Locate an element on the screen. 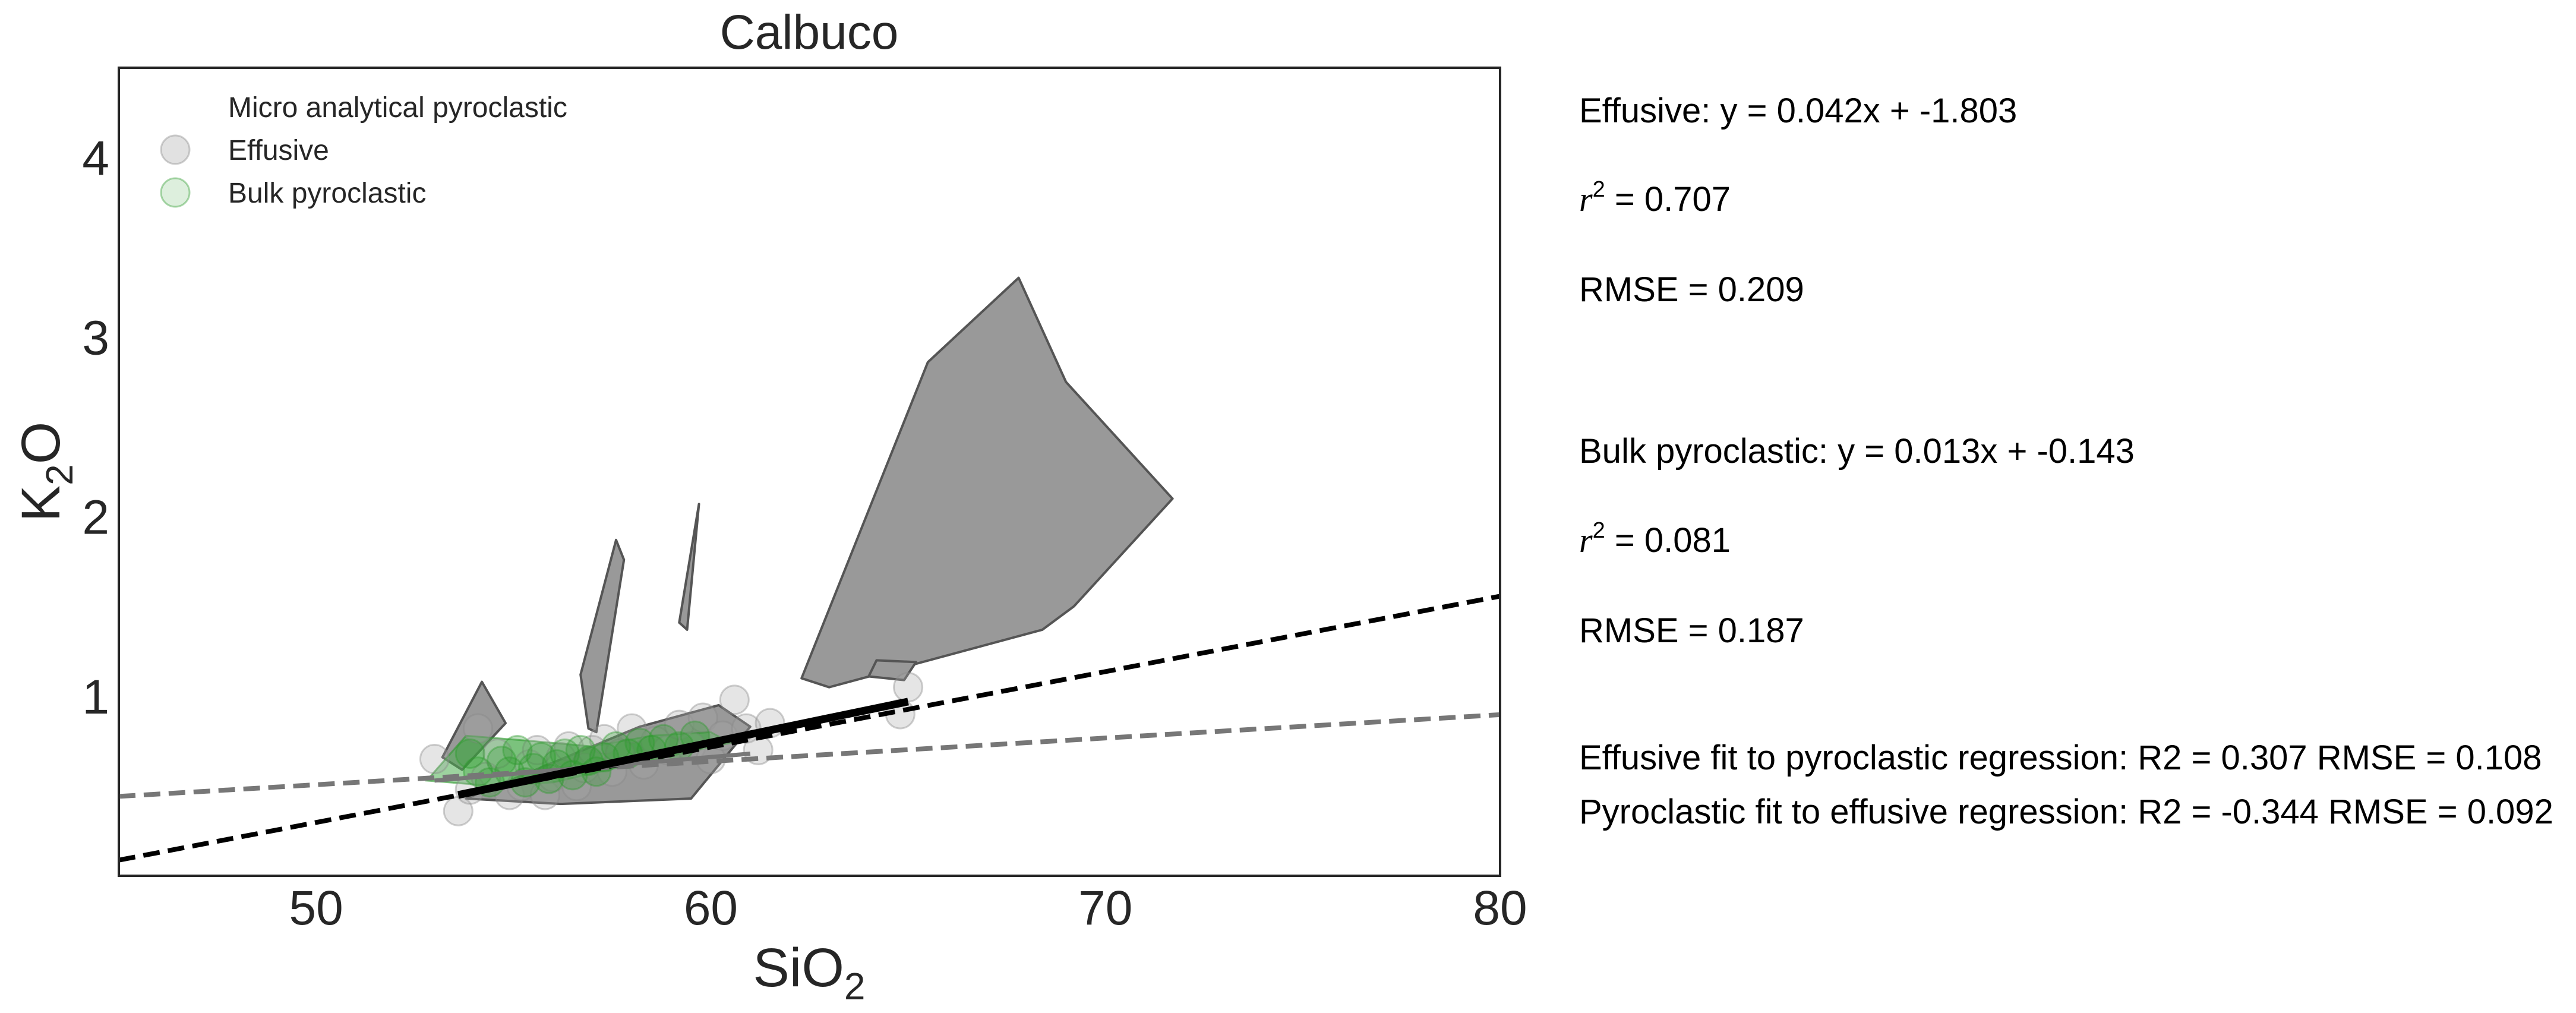  y-tick-label: 3 is located at coordinates (95, 338).